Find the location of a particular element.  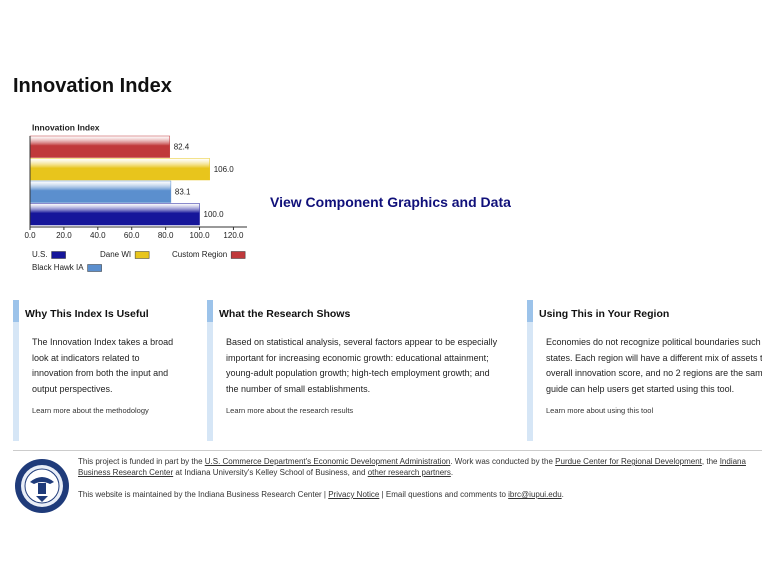

footer-link: Indiana Business Research Center is located at coordinates (412, 467).